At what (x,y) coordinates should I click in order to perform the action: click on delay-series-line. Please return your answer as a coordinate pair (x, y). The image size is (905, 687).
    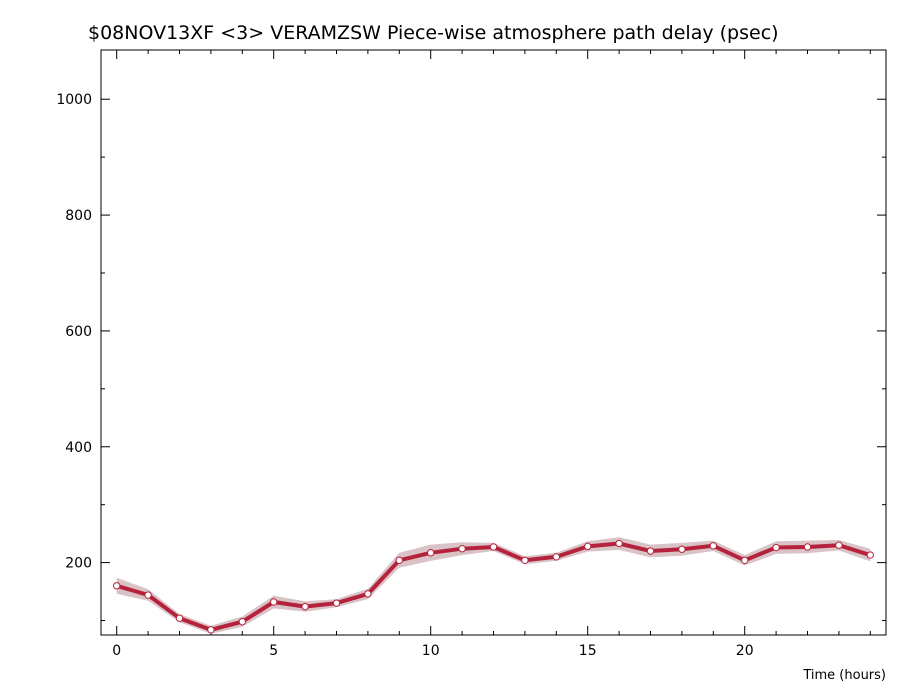
    Looking at the image, I should click on (493, 586).